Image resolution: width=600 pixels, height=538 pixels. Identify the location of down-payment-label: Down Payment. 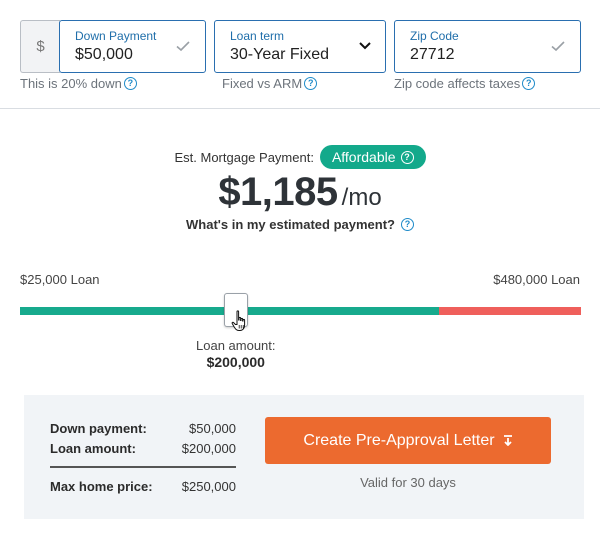
(116, 36).